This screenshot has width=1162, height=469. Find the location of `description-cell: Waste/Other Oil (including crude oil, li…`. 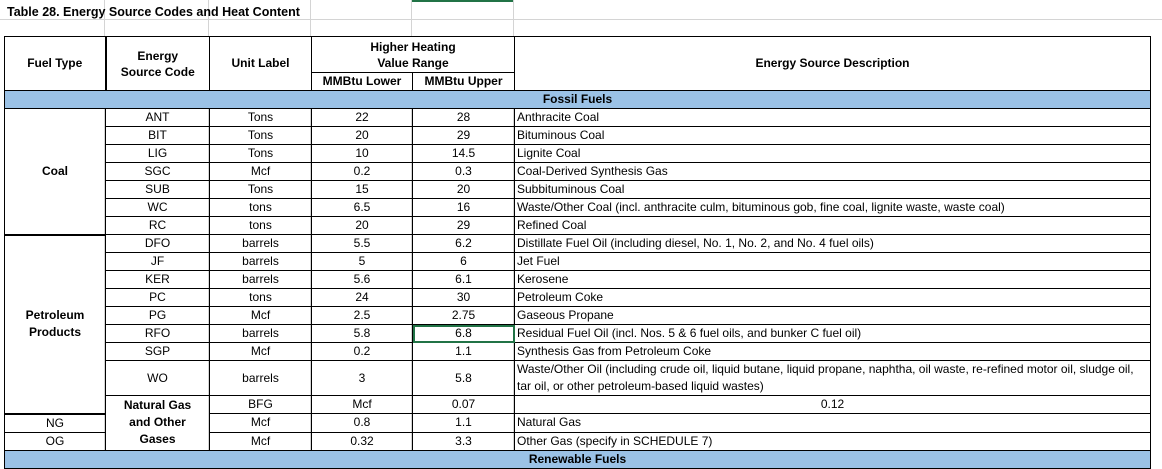

description-cell: Waste/Other Oil (including crude oil, li… is located at coordinates (832, 378).